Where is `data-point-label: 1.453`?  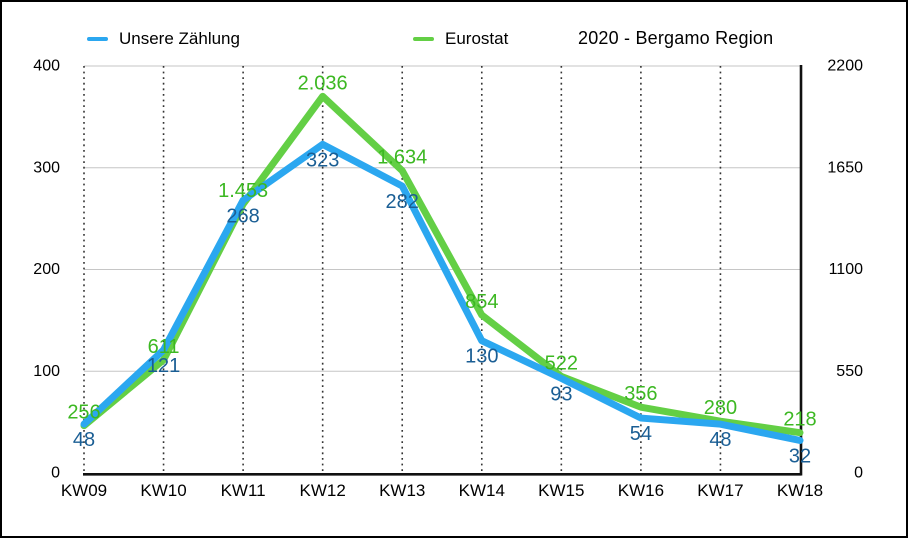 data-point-label: 1.453 is located at coordinates (243, 191).